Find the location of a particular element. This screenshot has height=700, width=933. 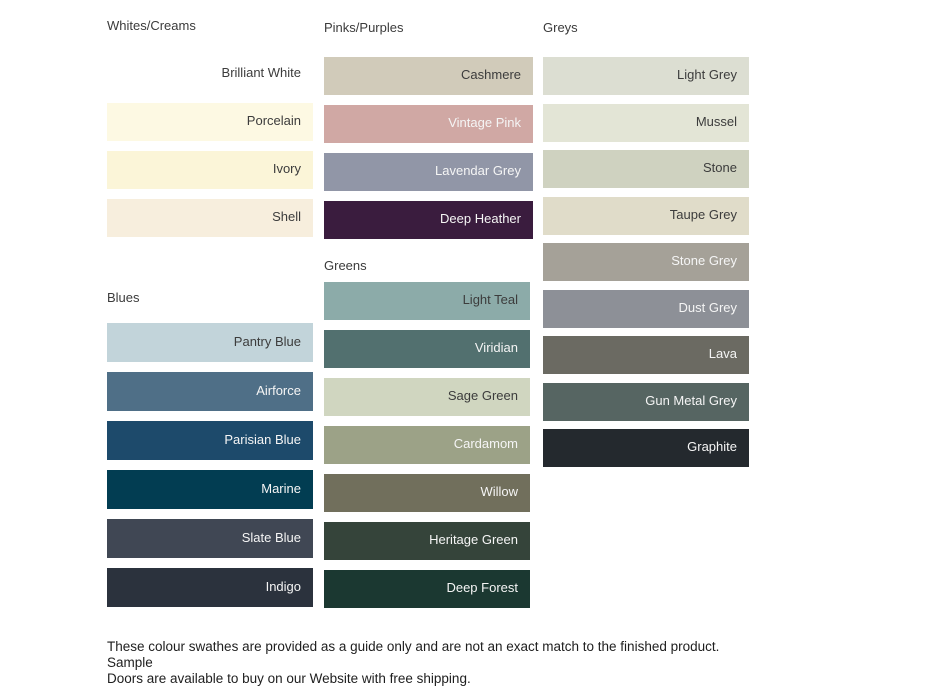

swatch-willow: Willow is located at coordinates (427, 493).